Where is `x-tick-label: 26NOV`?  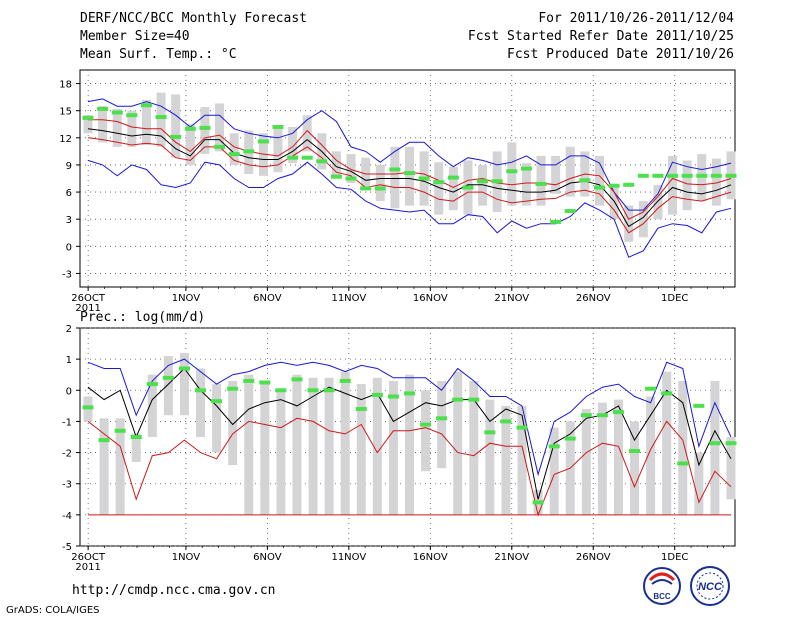 x-tick-label: 26NOV is located at coordinates (593, 298).